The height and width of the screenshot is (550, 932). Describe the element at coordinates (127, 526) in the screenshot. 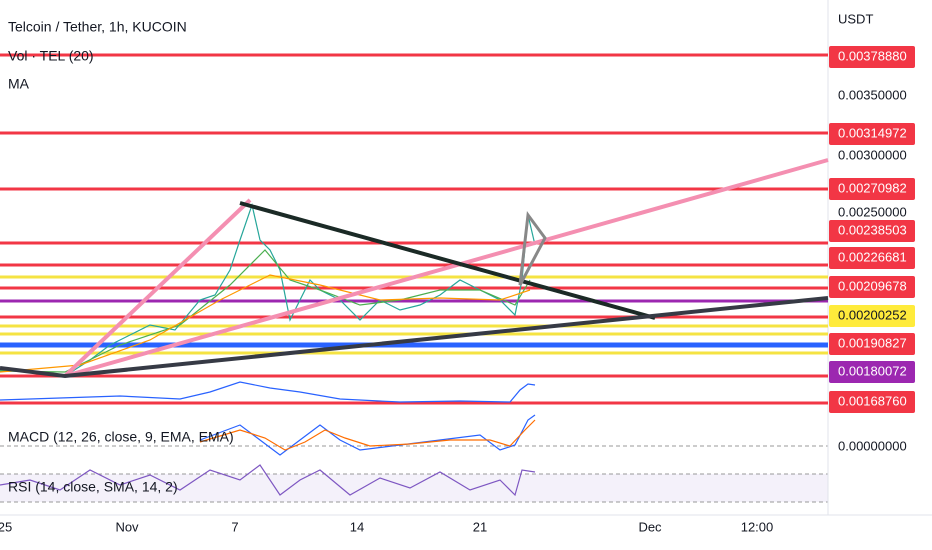

I see `time-tick: Nov` at that location.